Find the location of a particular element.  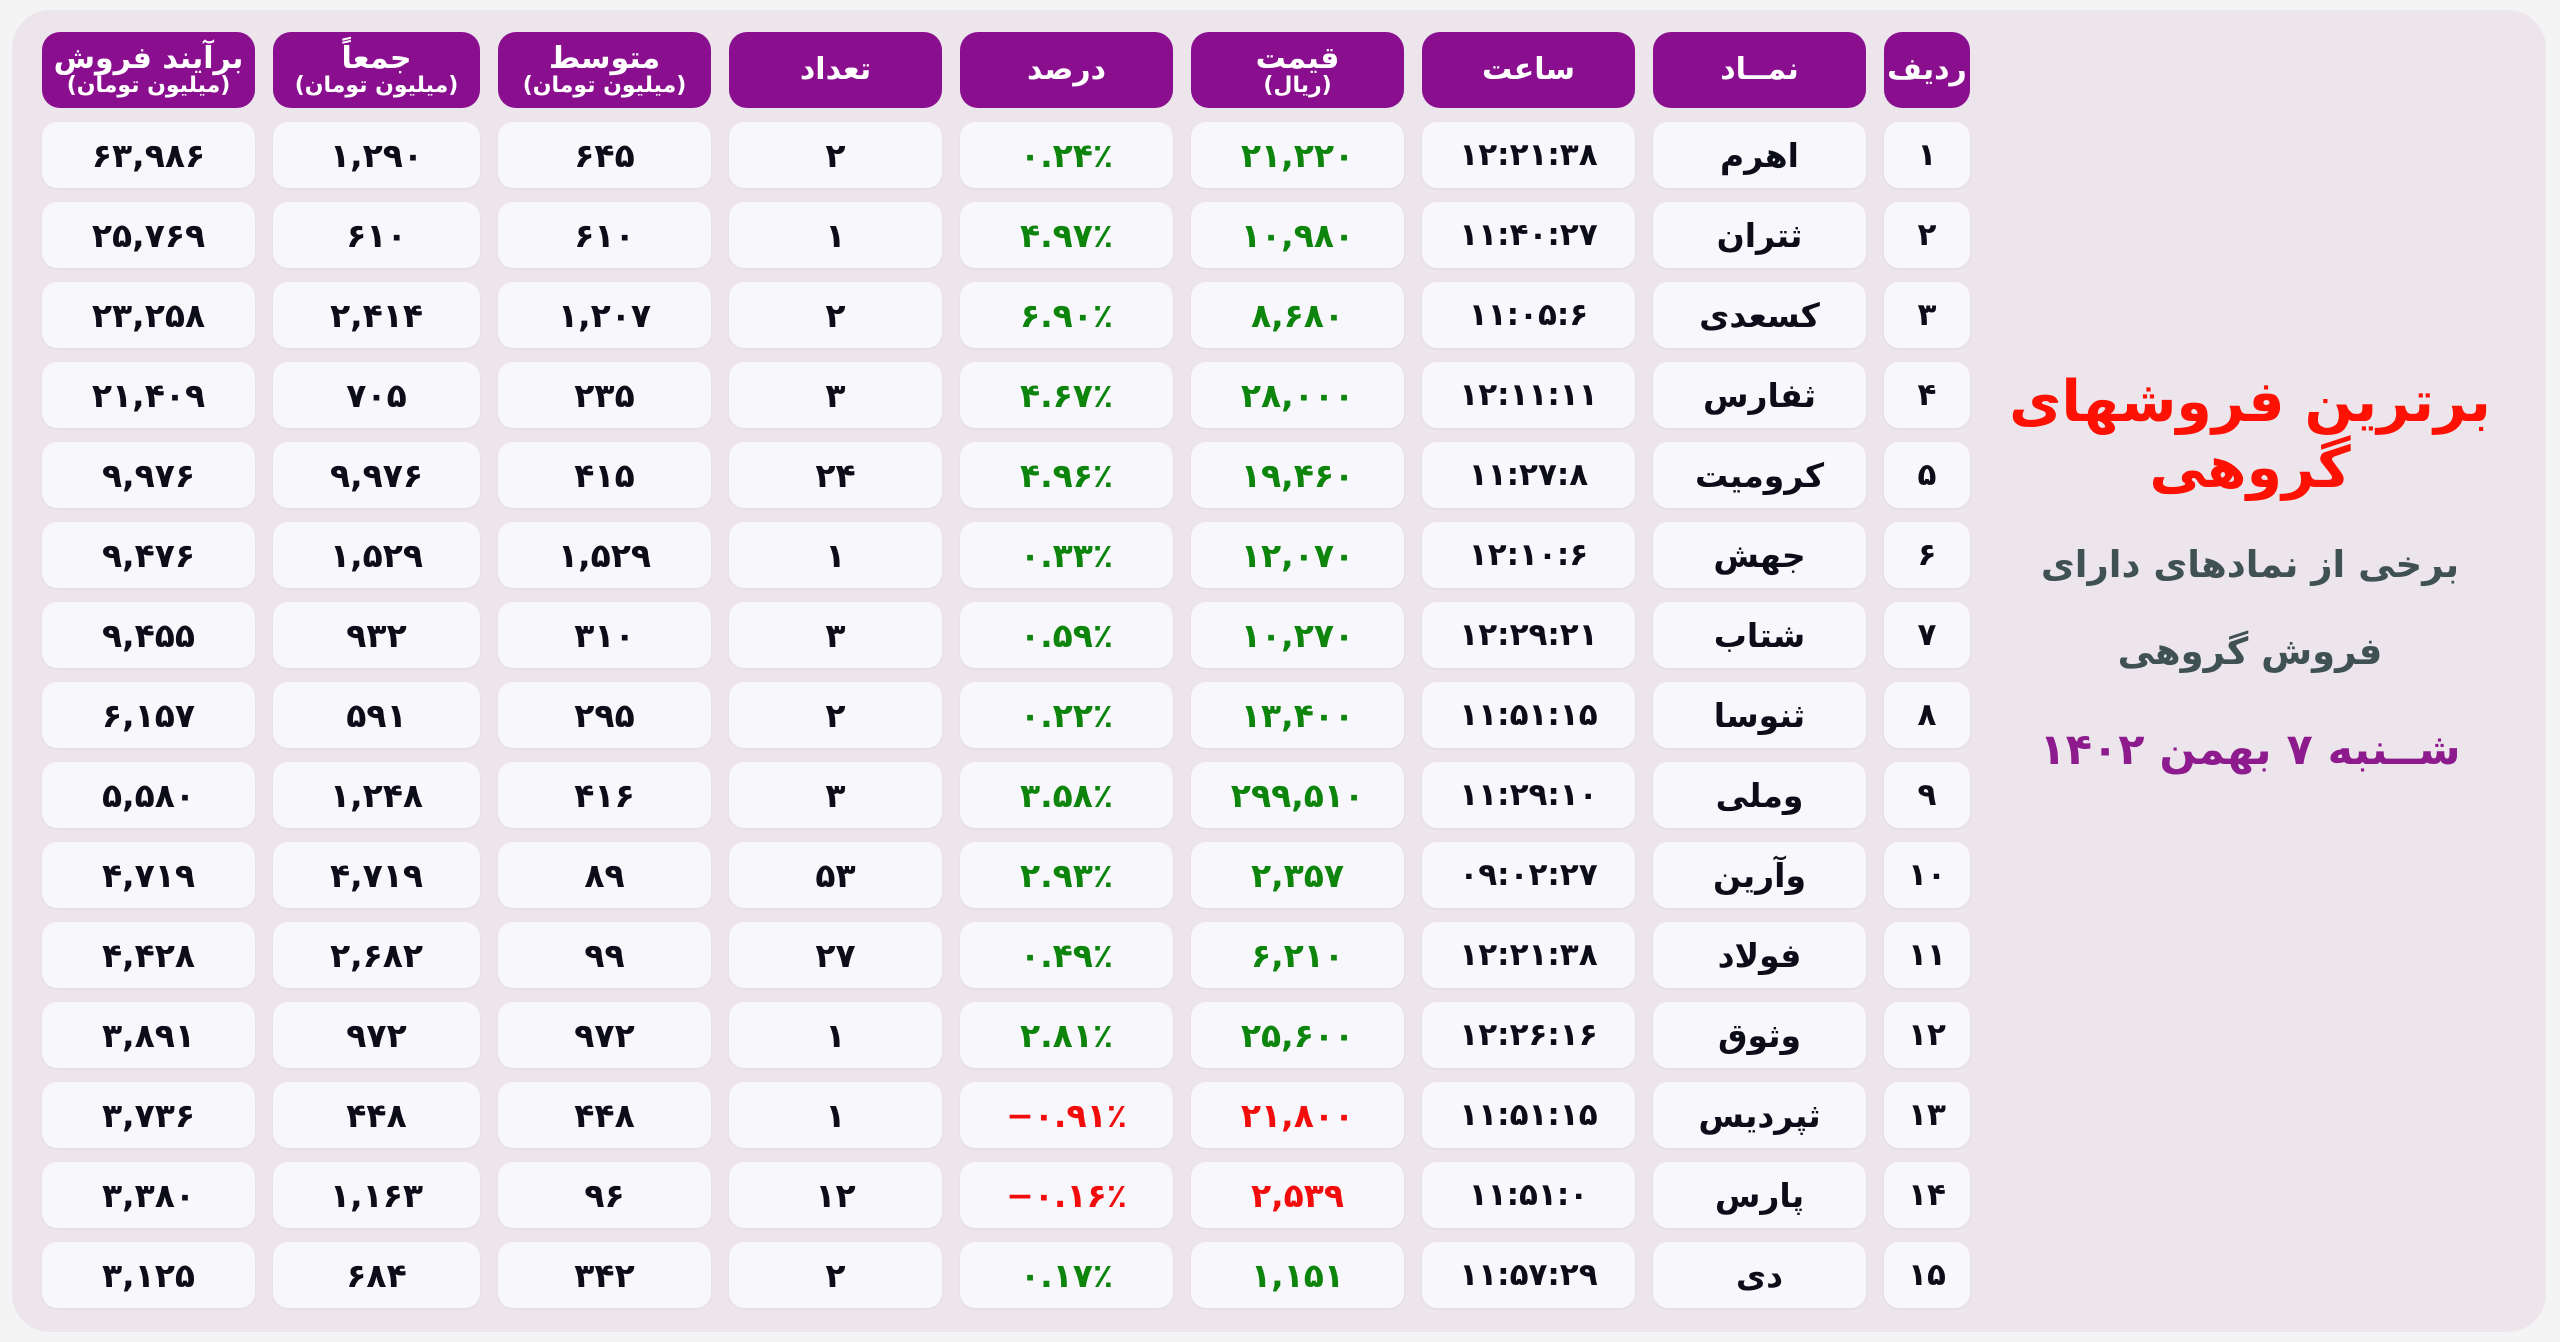

cell-radif: ۴ is located at coordinates (1927, 395).